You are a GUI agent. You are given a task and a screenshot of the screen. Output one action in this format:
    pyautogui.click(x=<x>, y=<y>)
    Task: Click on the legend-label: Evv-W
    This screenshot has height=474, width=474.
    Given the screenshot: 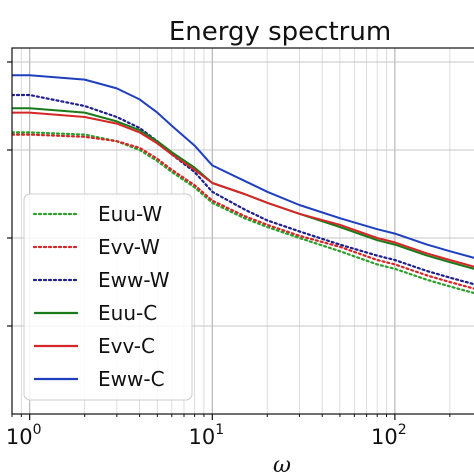 What is the action you would take?
    pyautogui.click(x=129, y=247)
    